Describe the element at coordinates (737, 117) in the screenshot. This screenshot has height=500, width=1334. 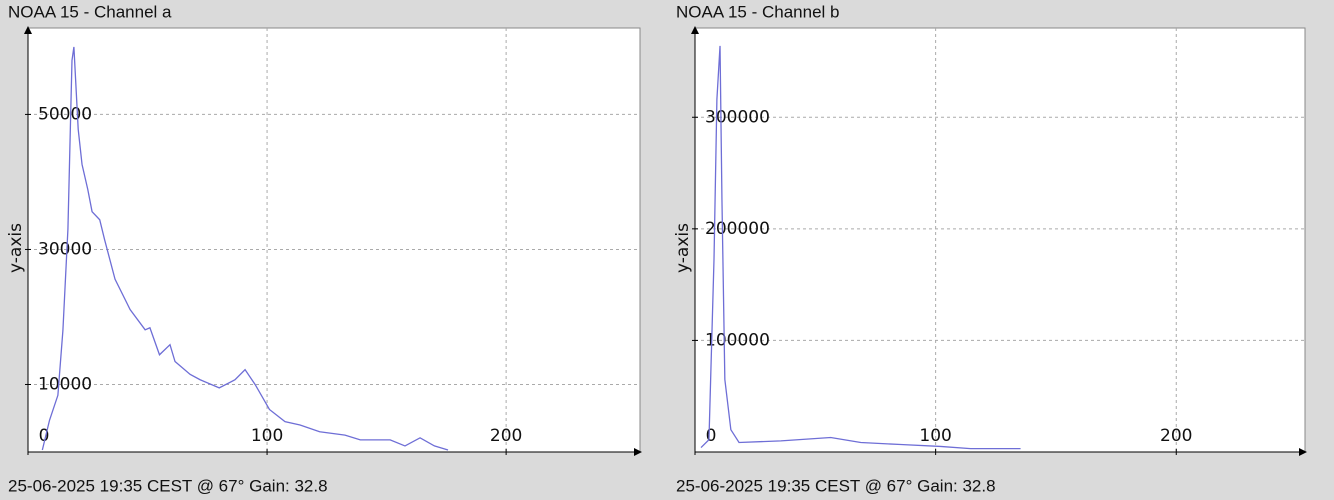
I see `y-tick-label: 300000` at that location.